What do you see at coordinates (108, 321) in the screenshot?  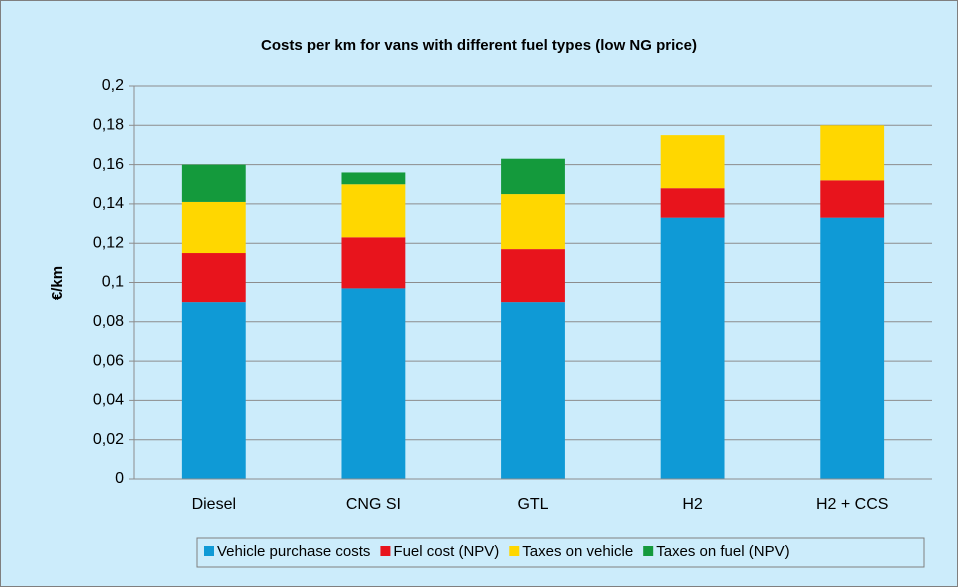 I see `y-tick-label: 0,08` at bounding box center [108, 321].